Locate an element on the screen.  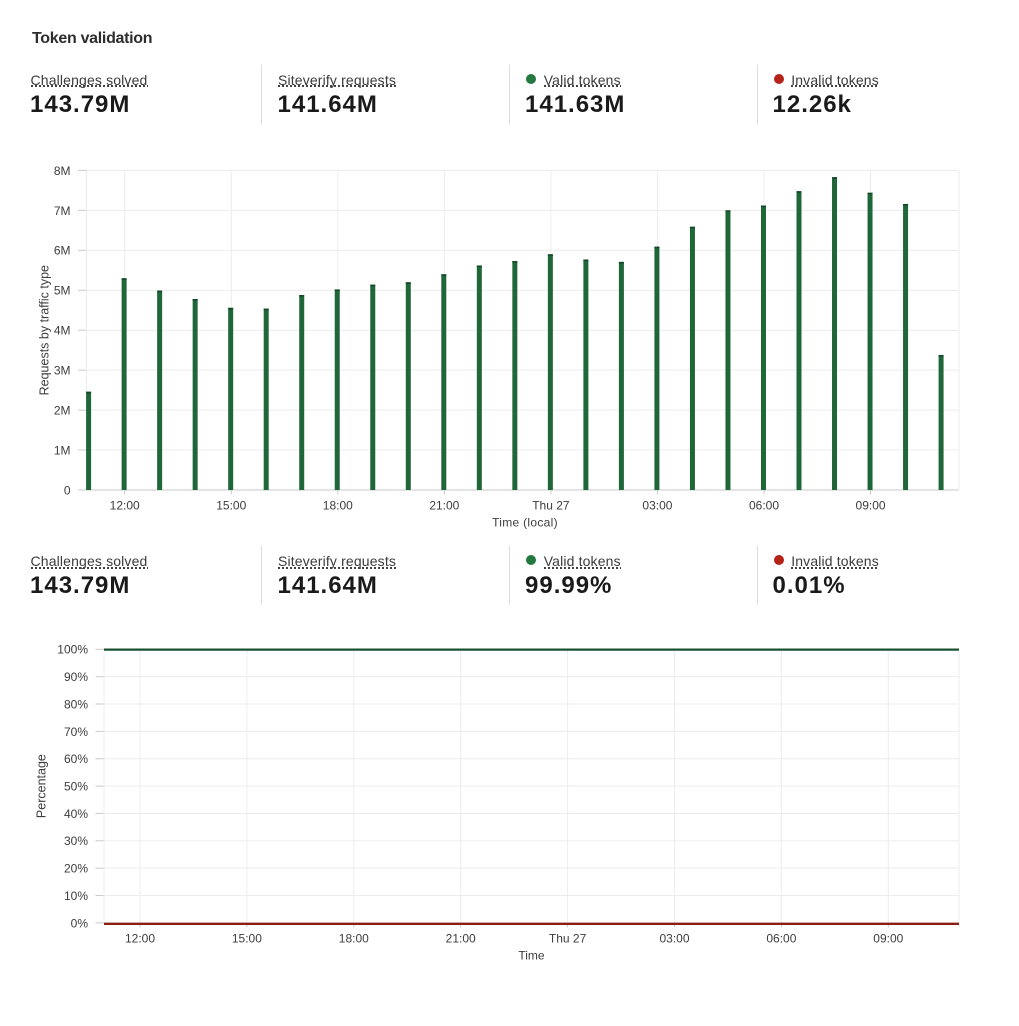
svg-text: 50% is located at coordinates (76, 787).